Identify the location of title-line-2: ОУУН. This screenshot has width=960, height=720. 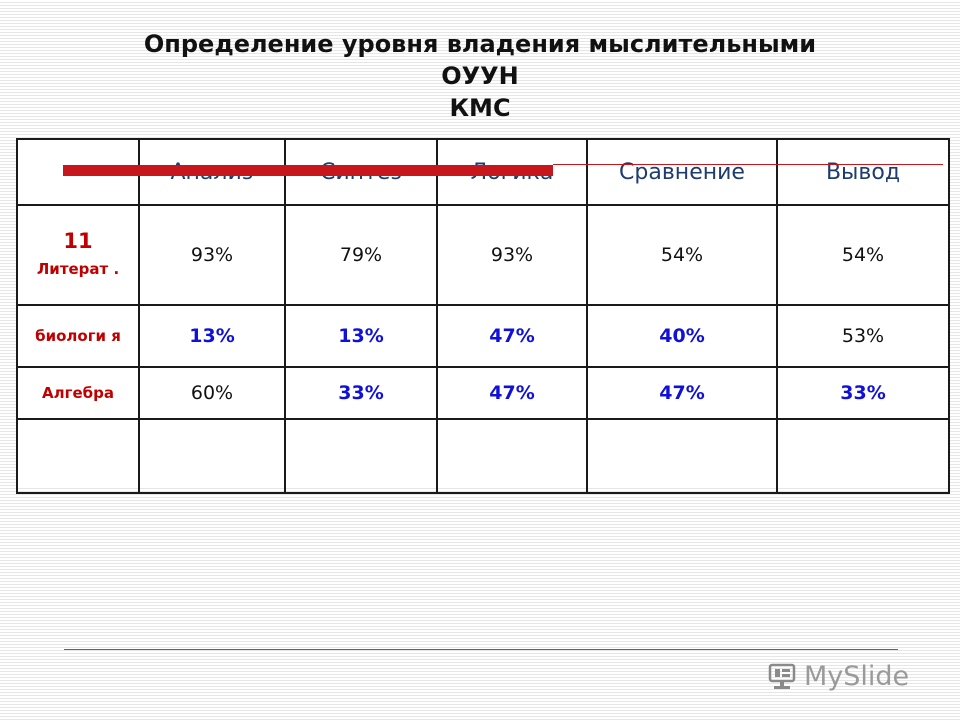
(480, 76).